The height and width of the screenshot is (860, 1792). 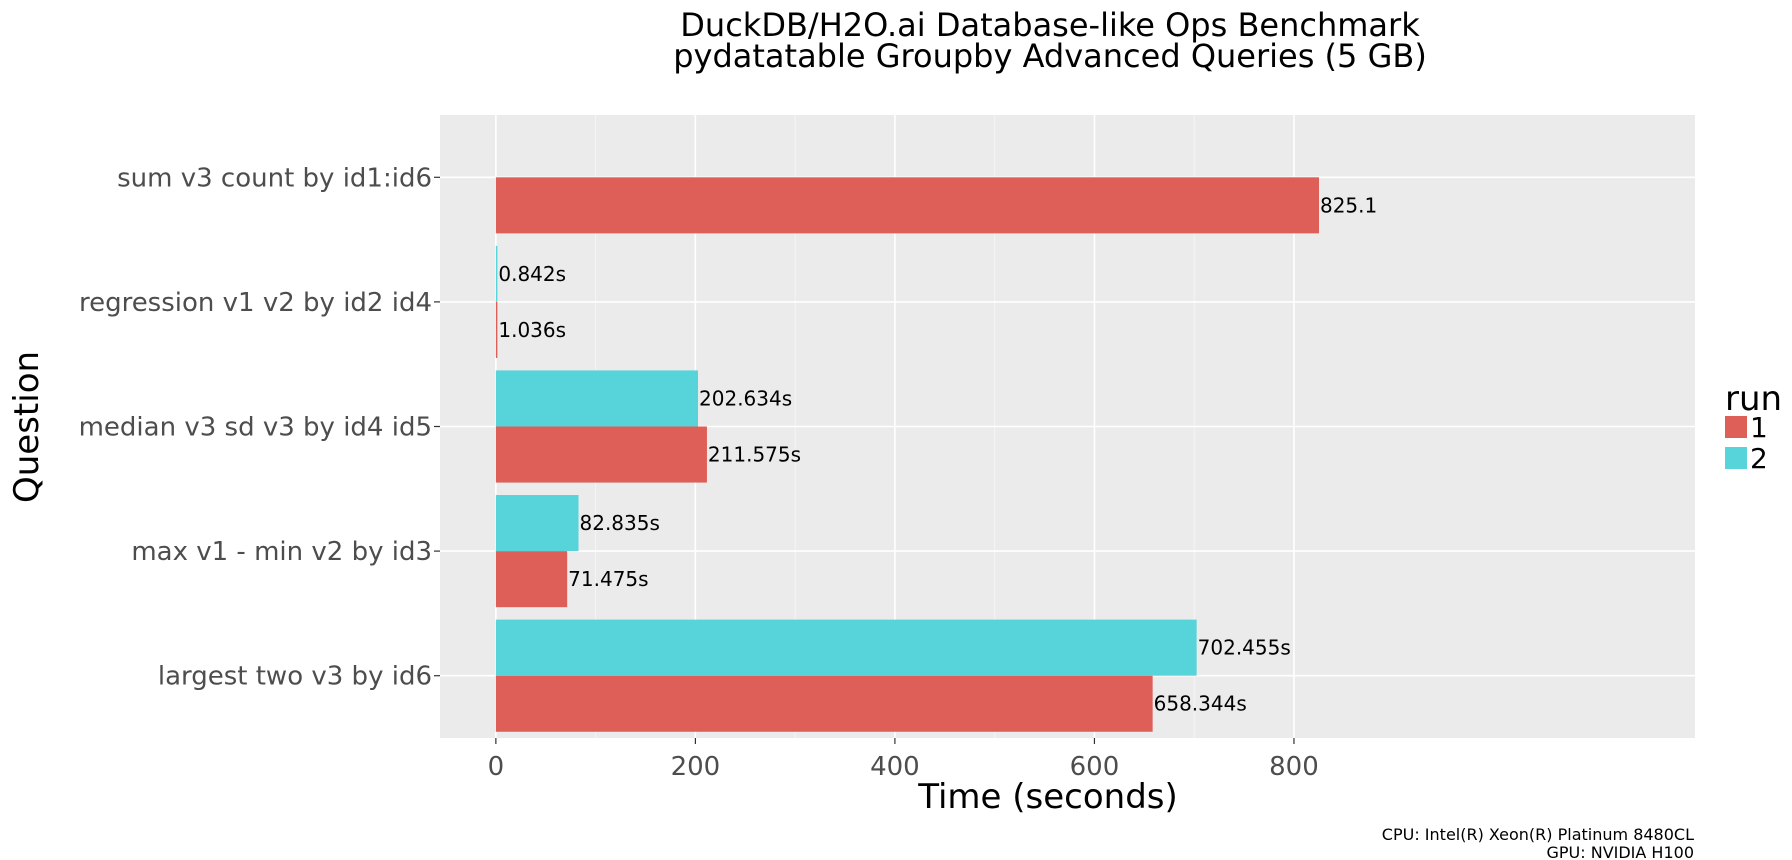 What do you see at coordinates (1294, 767) in the screenshot?
I see `x-tick-label: 800` at bounding box center [1294, 767].